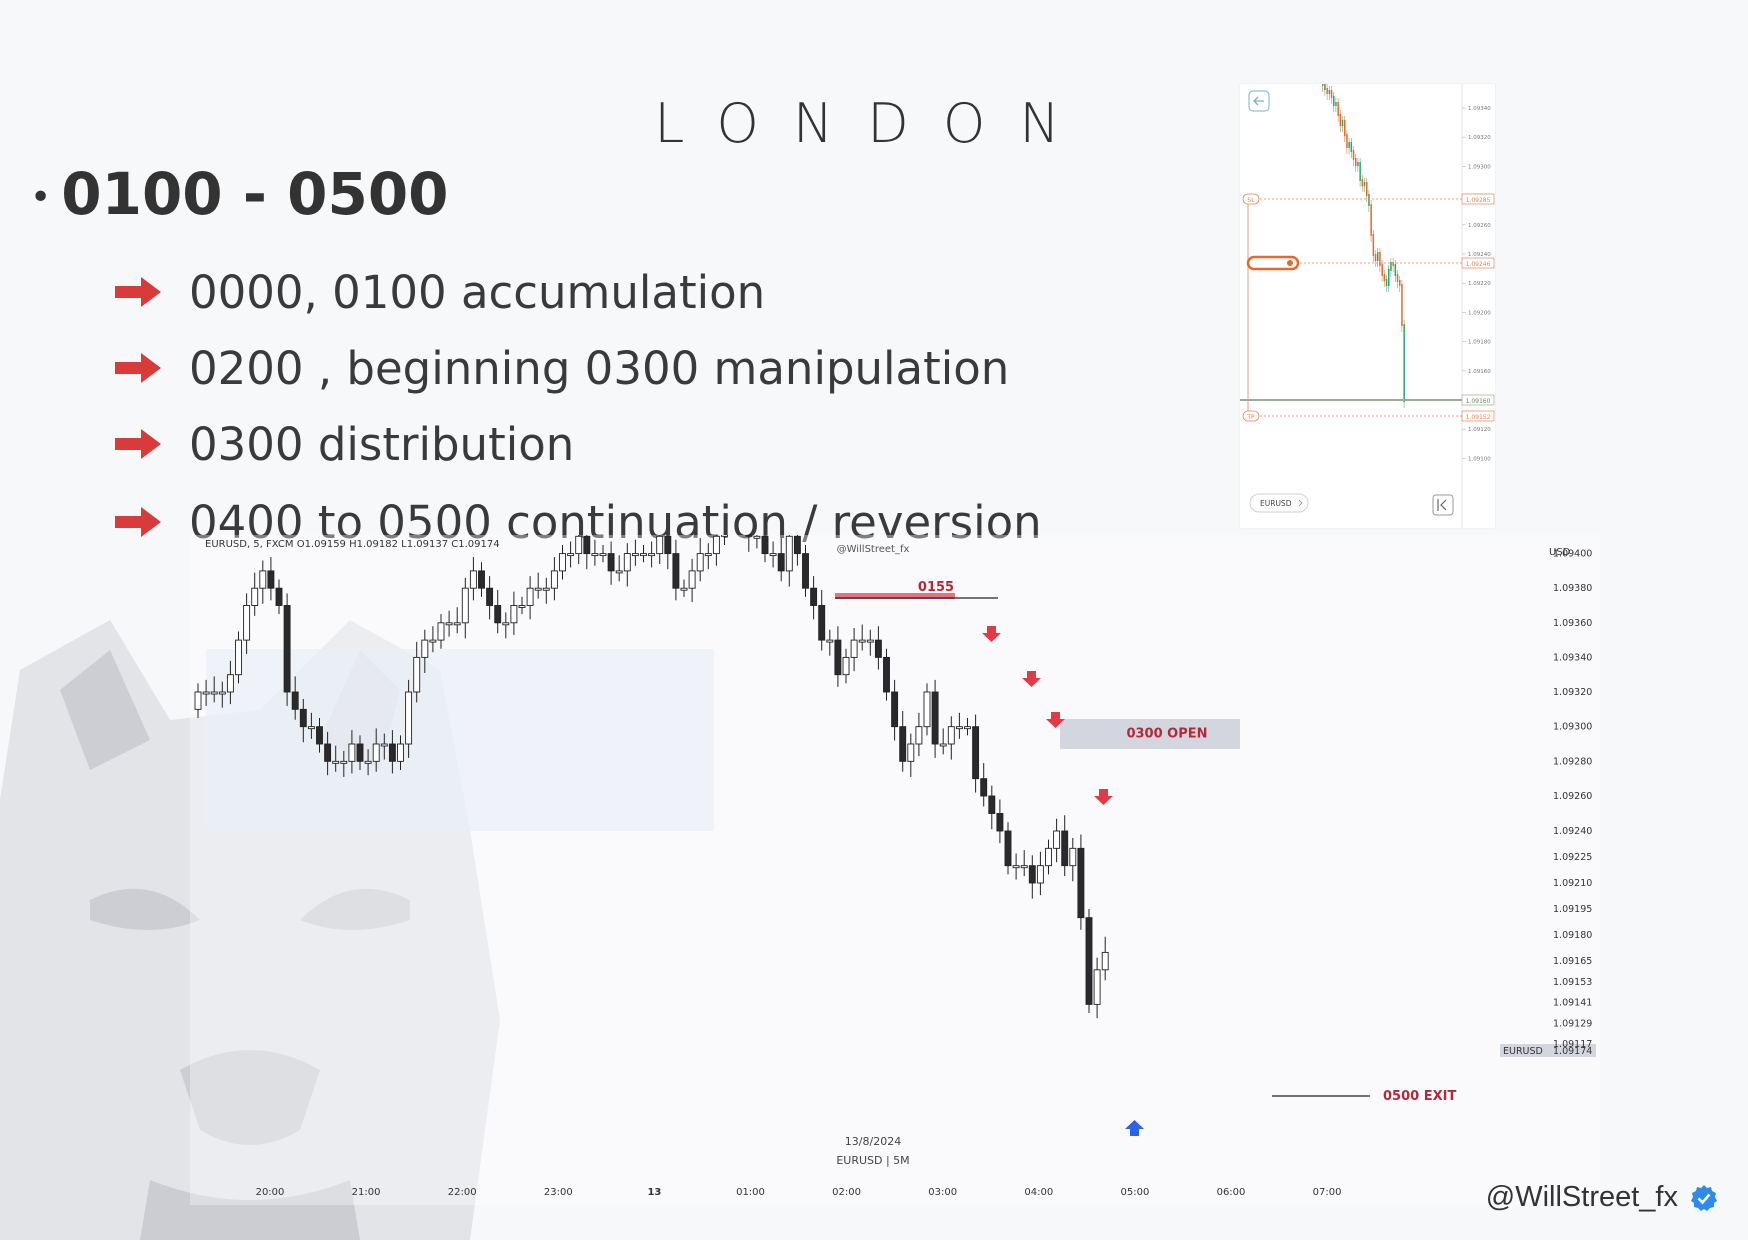  What do you see at coordinates (1572, 961) in the screenshot?
I see `y-tick-label: 1.09165` at bounding box center [1572, 961].